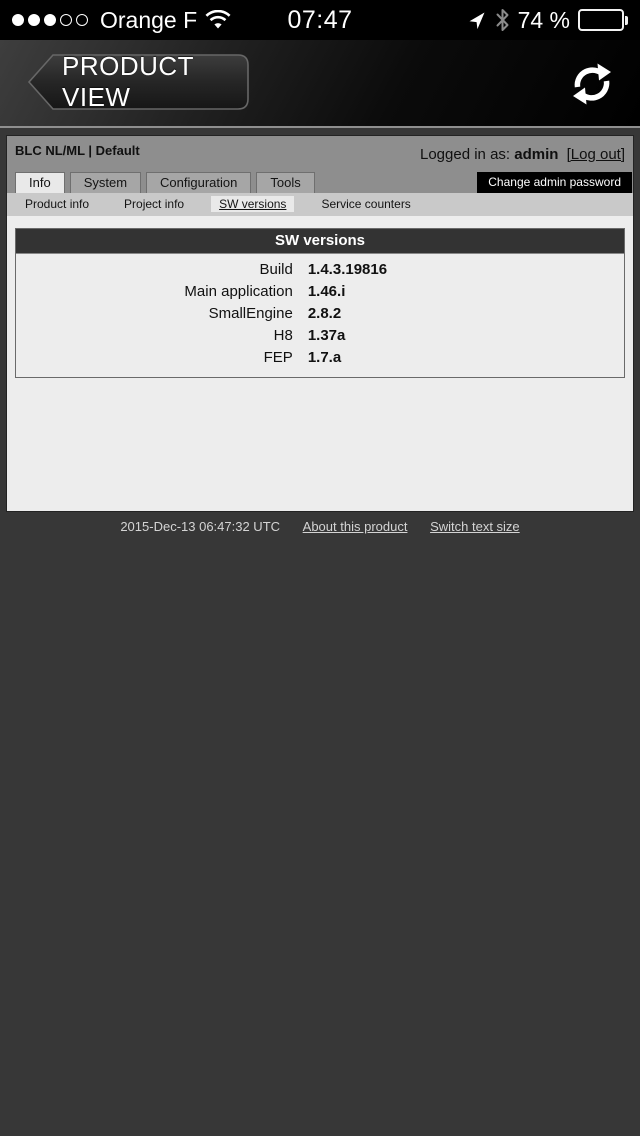  I want to click on tab: Configuration, so click(199, 182).